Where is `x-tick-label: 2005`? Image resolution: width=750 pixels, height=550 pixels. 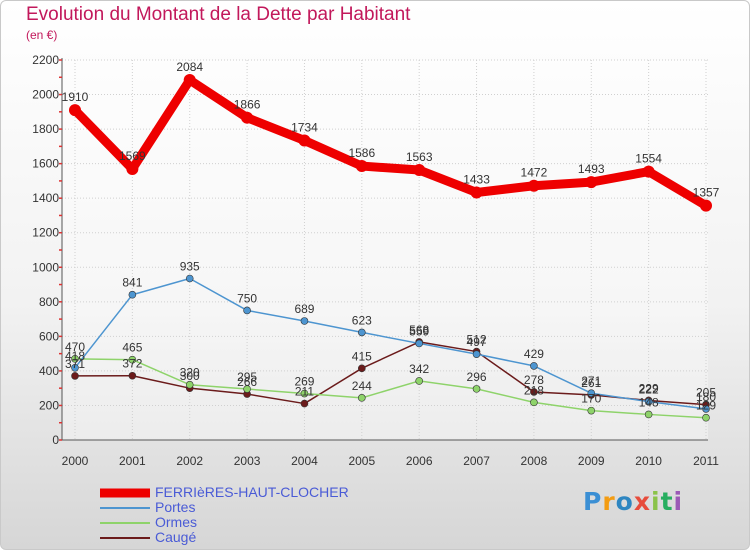 x-tick-label: 2005 is located at coordinates (361, 461).